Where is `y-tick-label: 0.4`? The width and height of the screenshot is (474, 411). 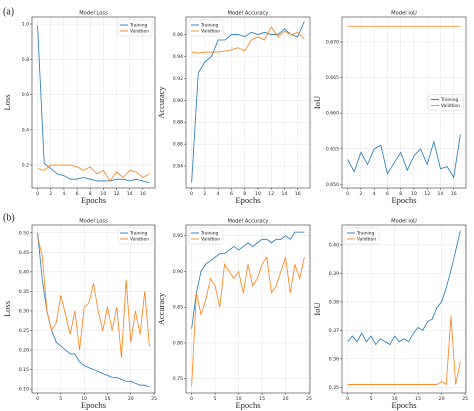 y-tick-label: 0.4 is located at coordinates (25, 130).